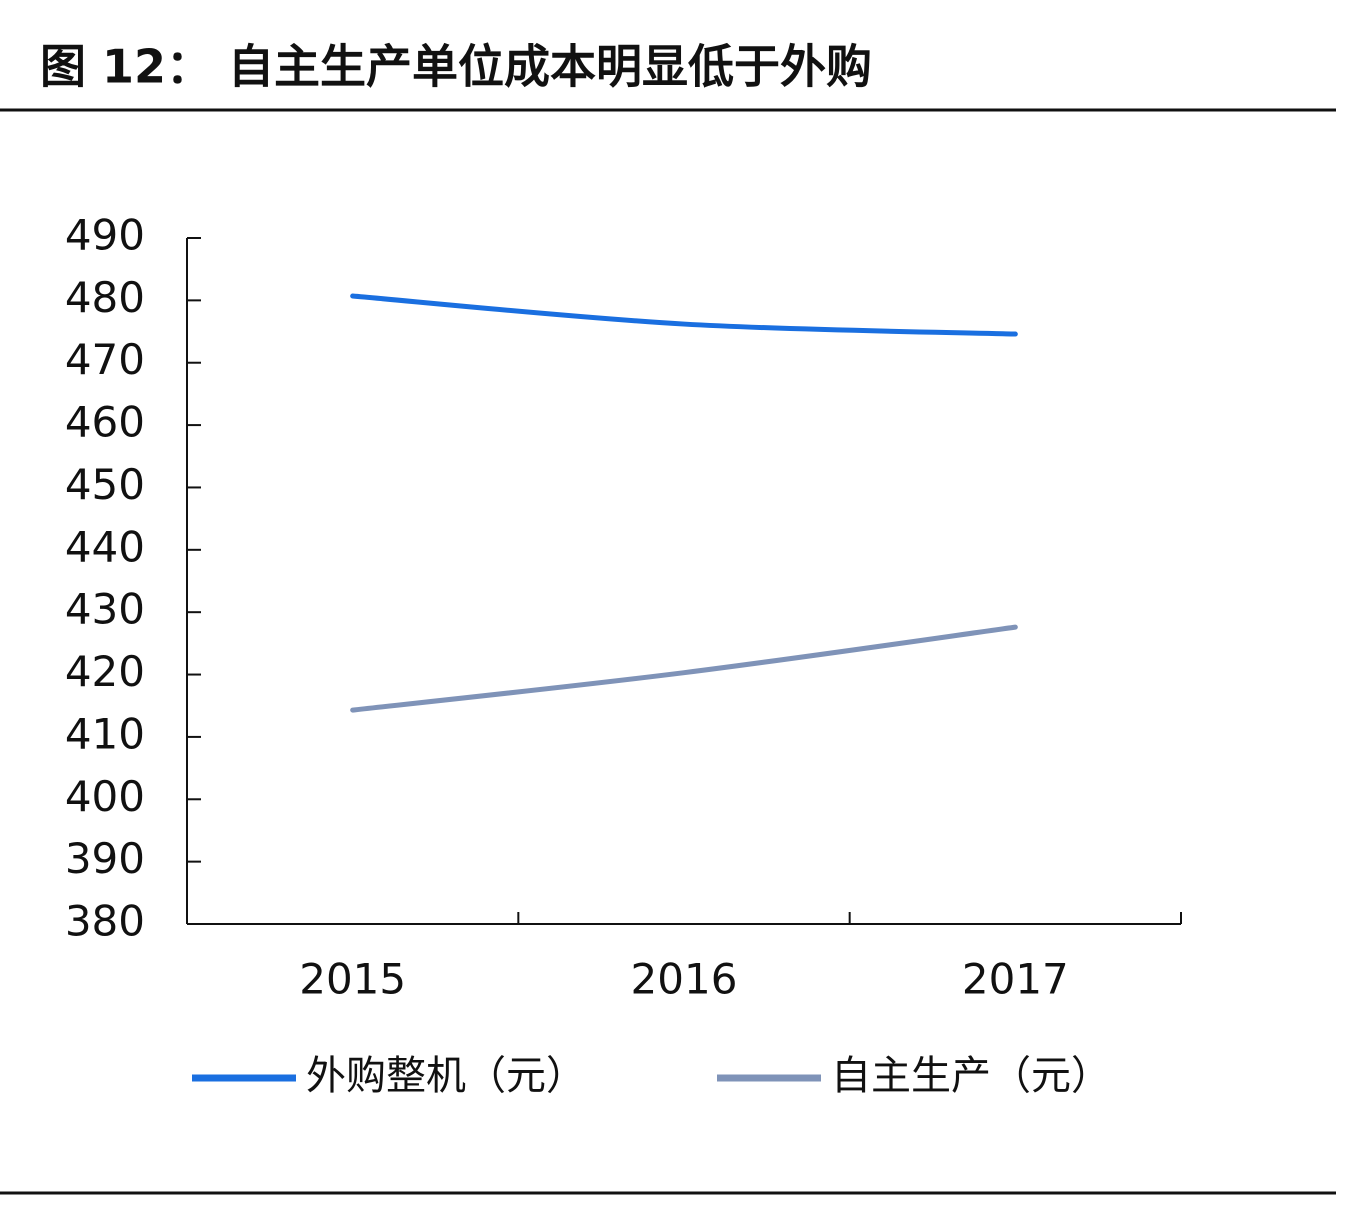  What do you see at coordinates (352, 979) in the screenshot?
I see `x-tick-label: 2015` at bounding box center [352, 979].